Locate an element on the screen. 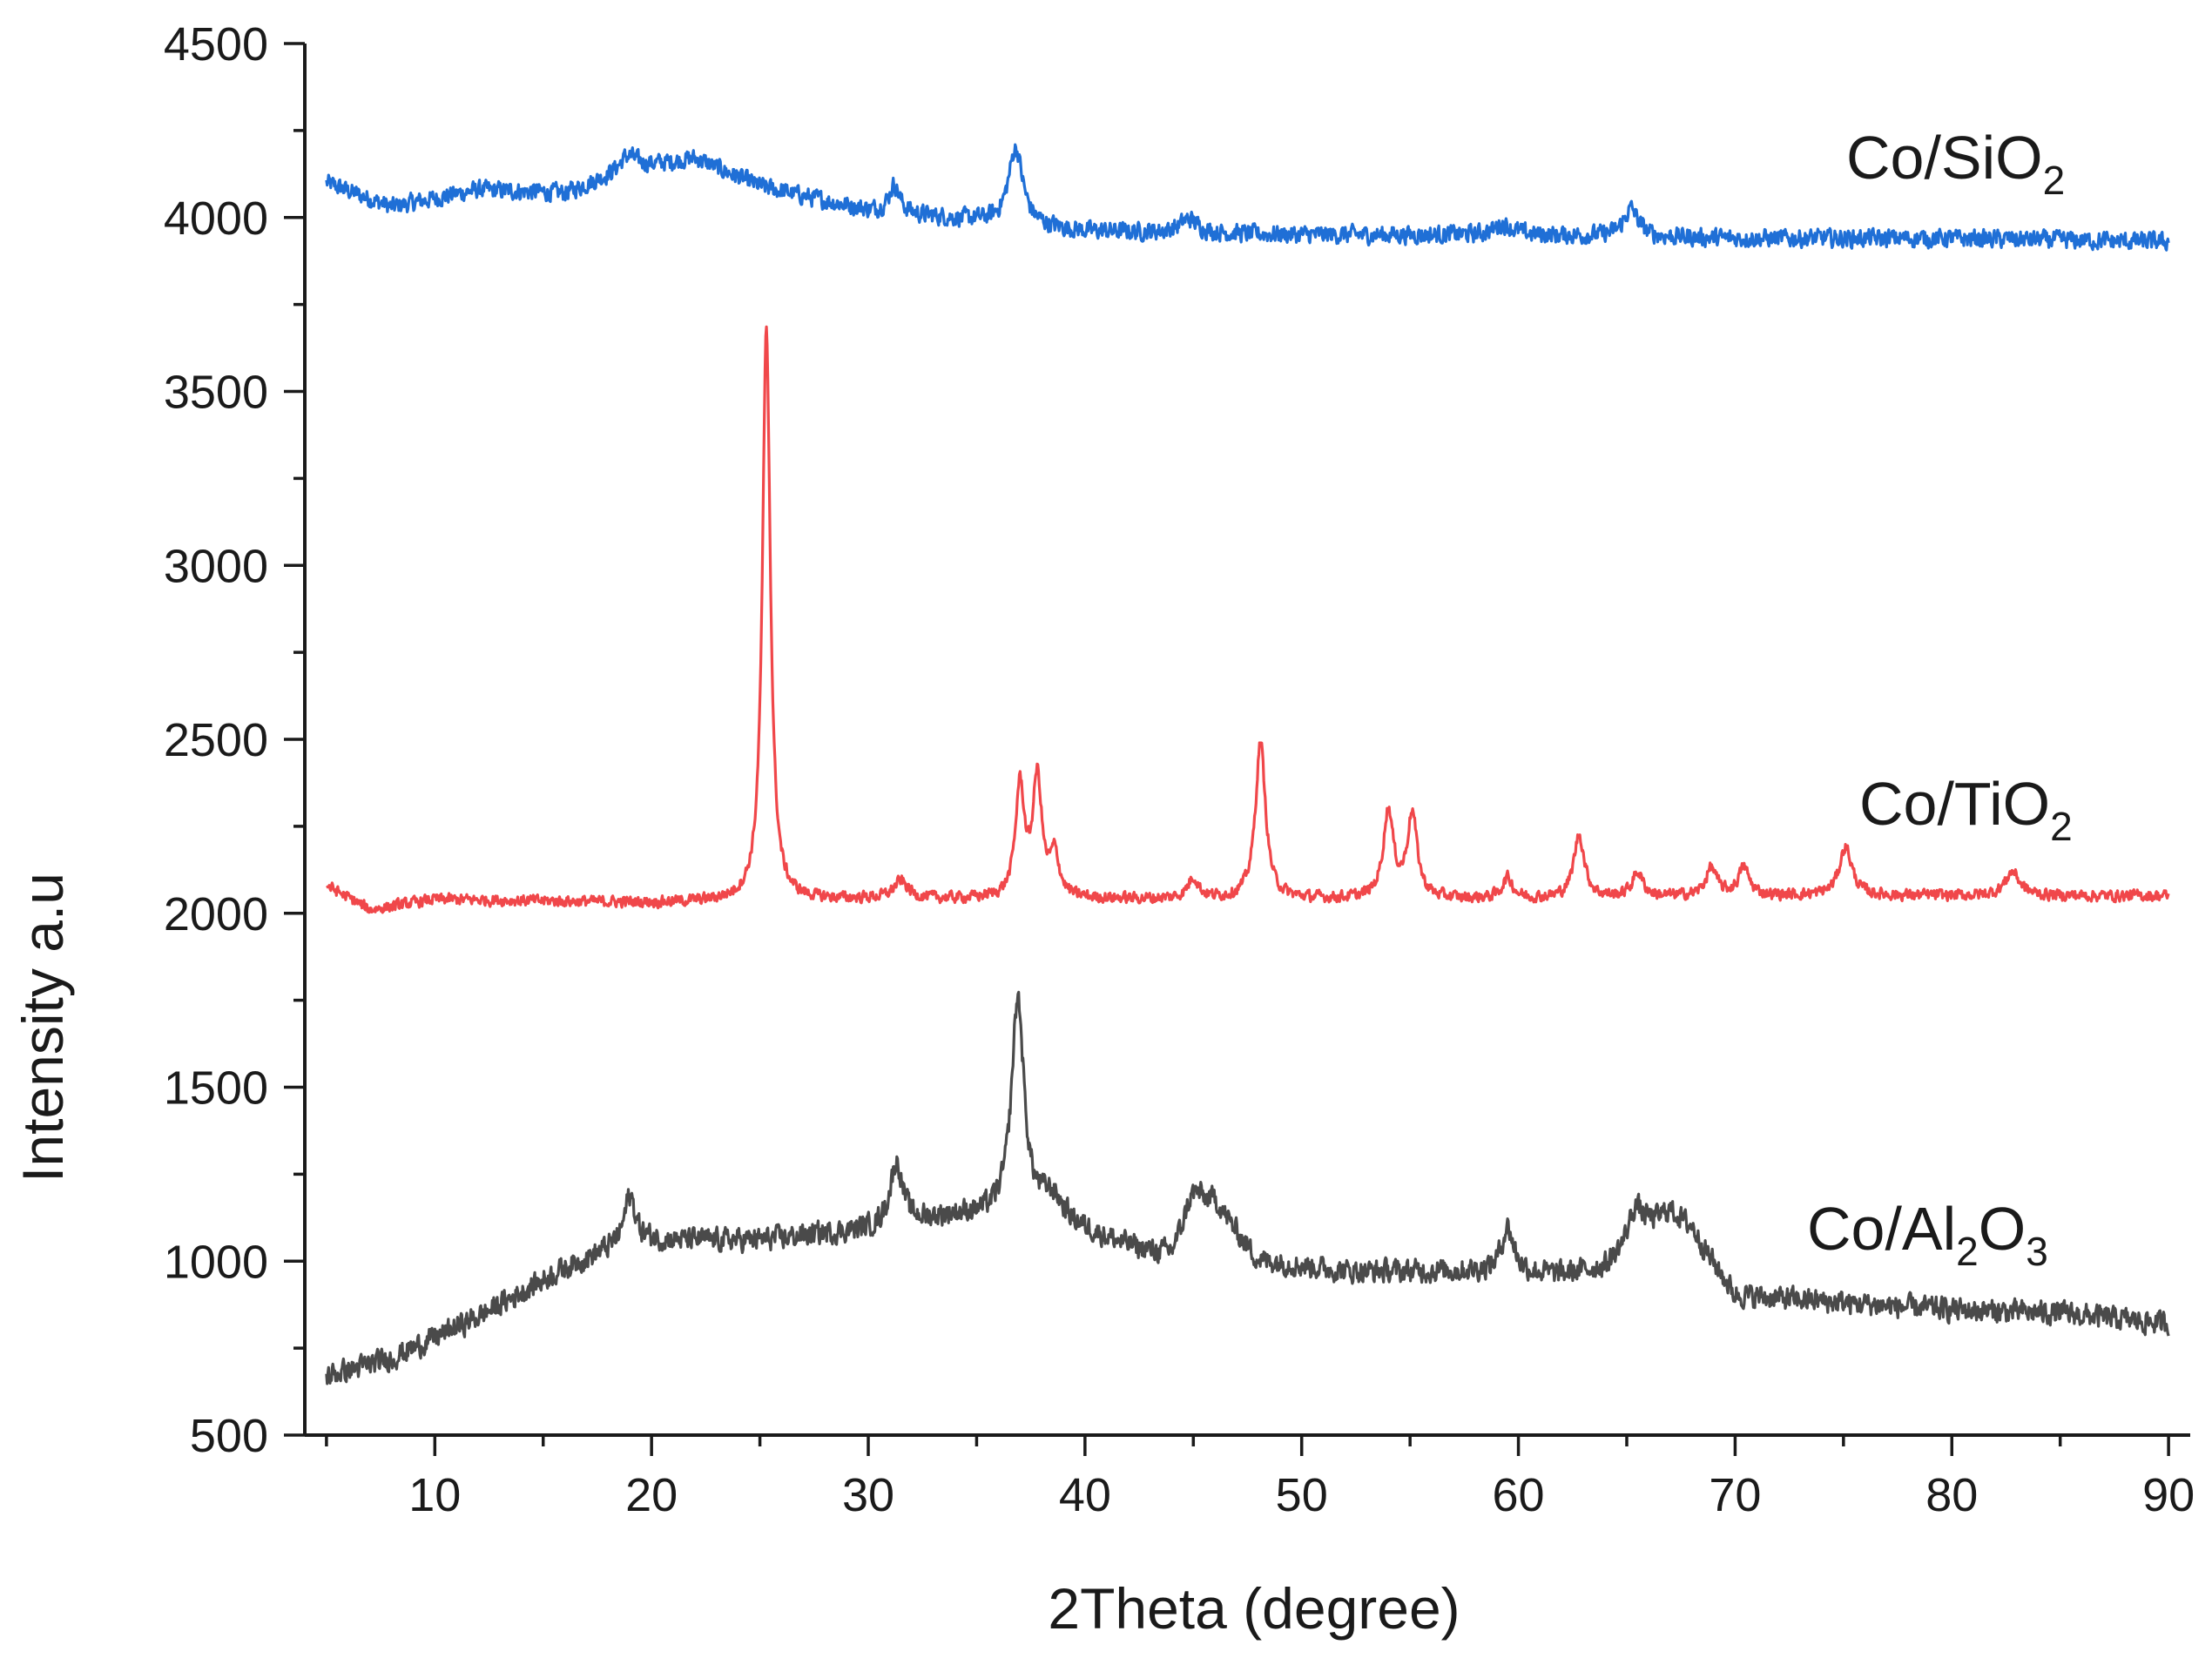 The height and width of the screenshot is (1665, 2212). y-tick-label: 4000 is located at coordinates (216, 218).